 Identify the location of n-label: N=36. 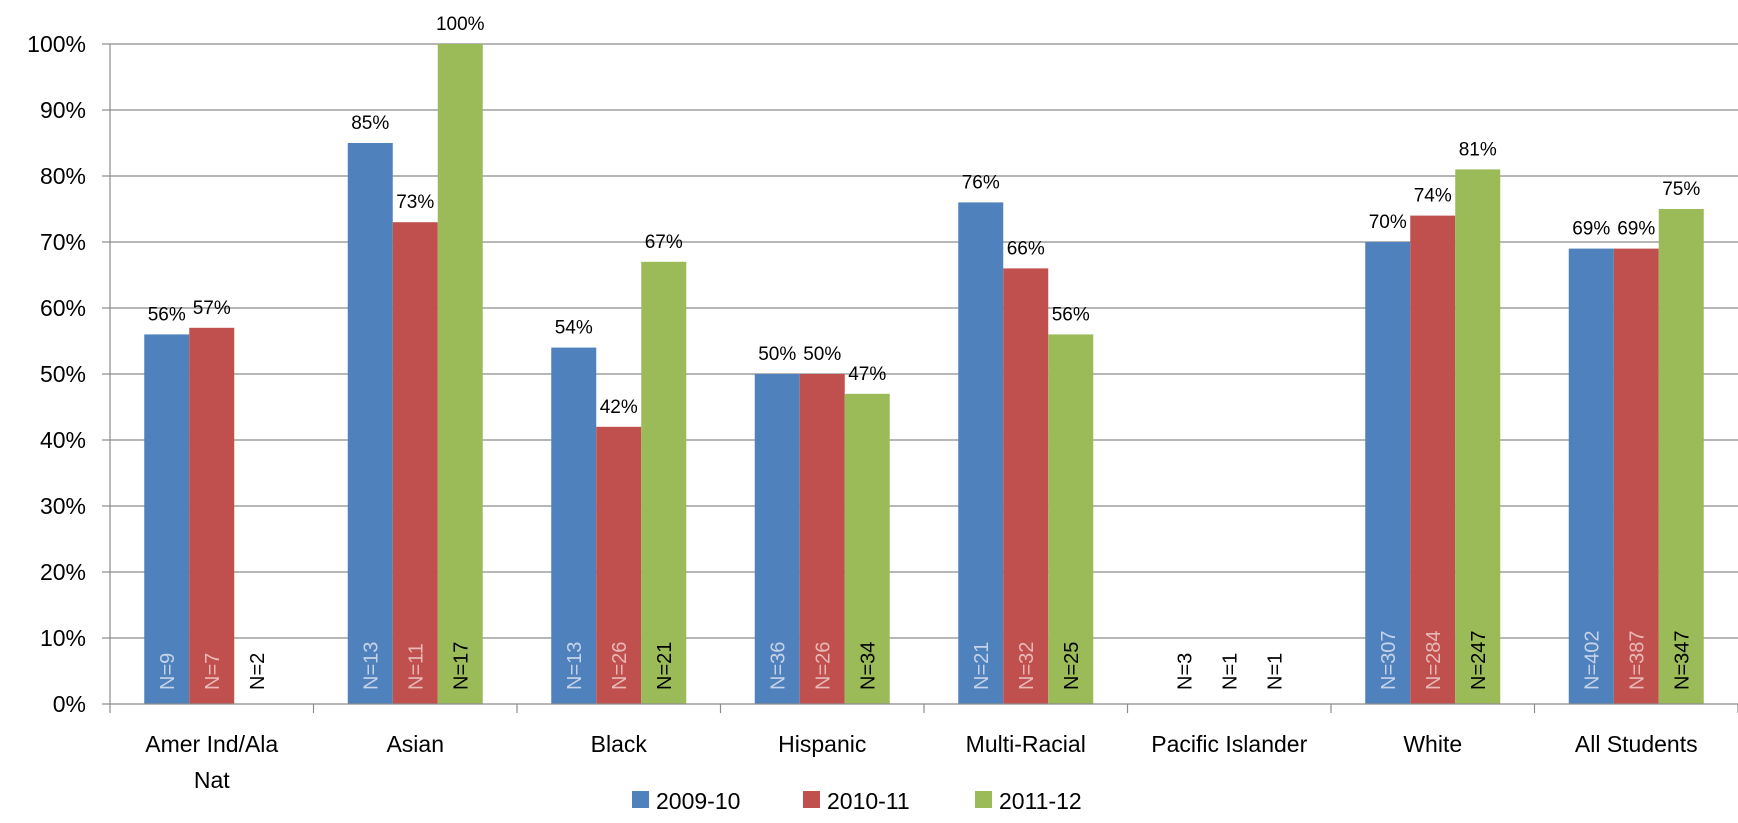
(778, 666).